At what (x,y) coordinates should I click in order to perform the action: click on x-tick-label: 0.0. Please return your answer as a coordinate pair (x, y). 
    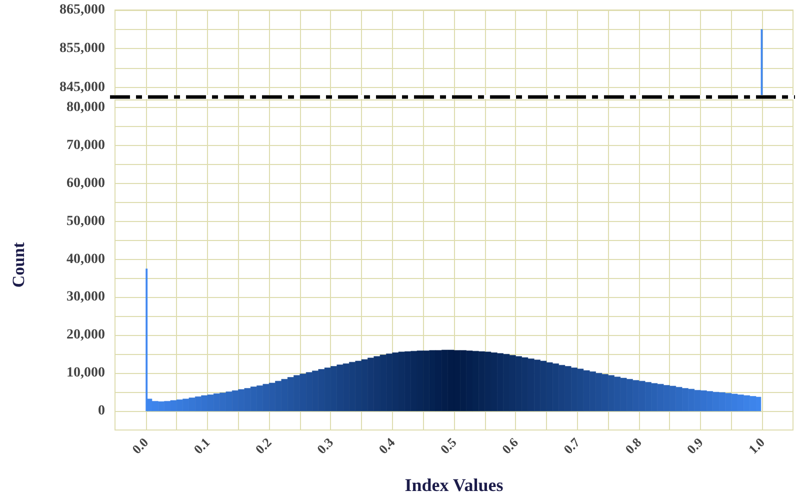
    Looking at the image, I should click on (140, 445).